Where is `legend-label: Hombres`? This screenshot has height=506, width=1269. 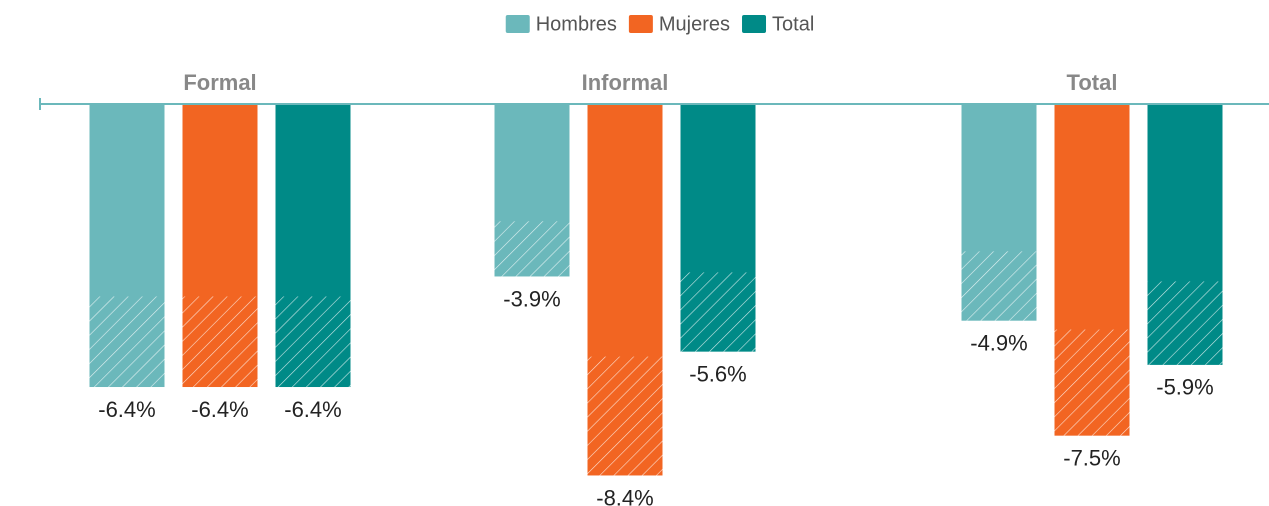 legend-label: Hombres is located at coordinates (576, 24).